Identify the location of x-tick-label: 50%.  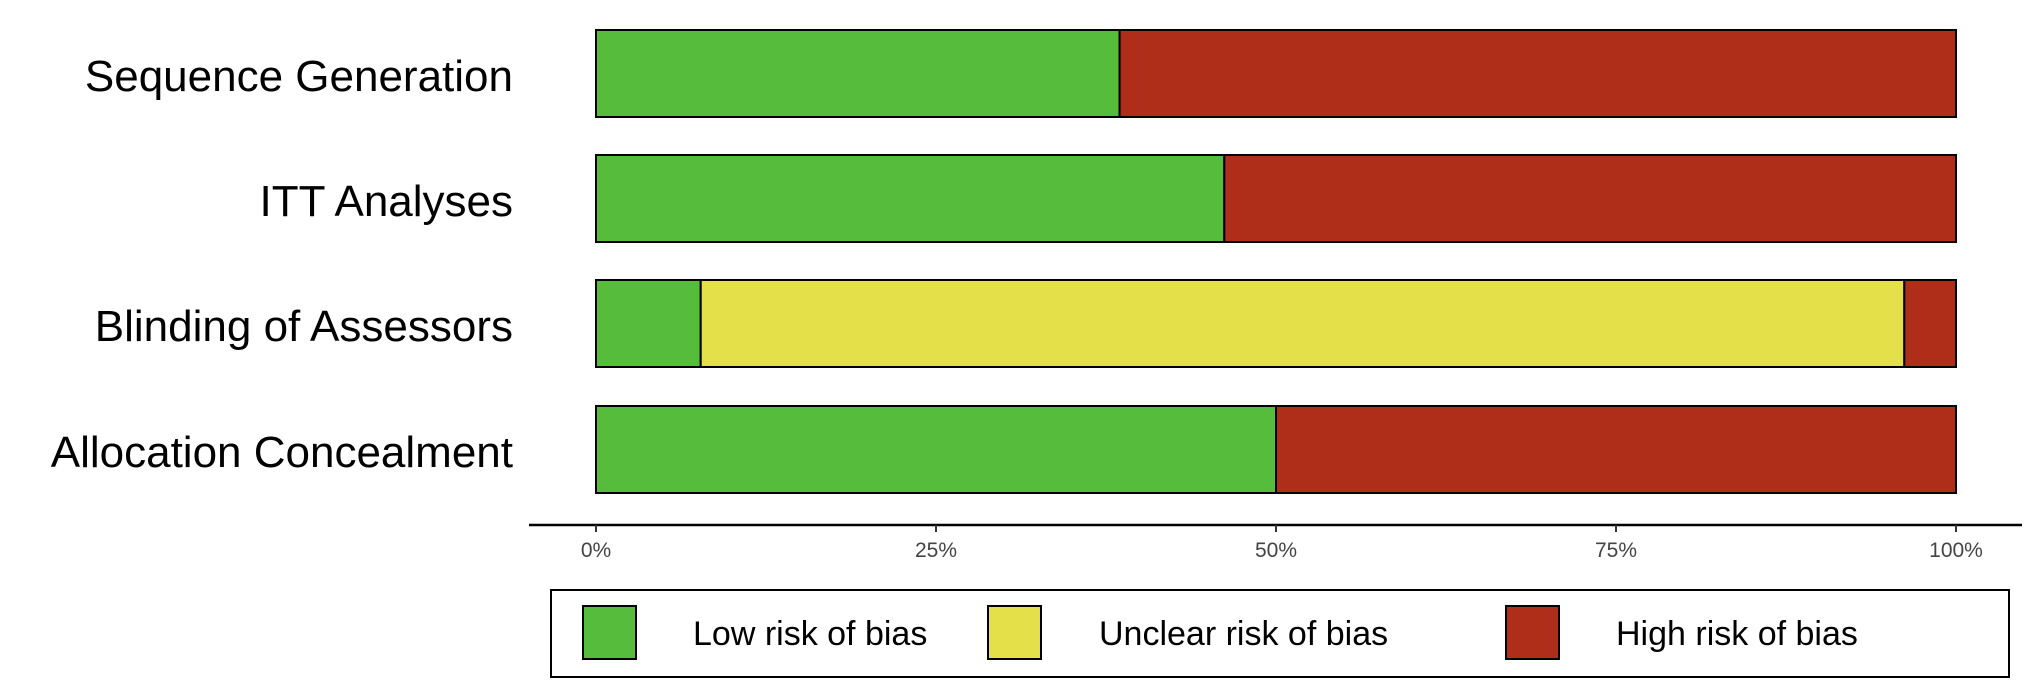
(1276, 550).